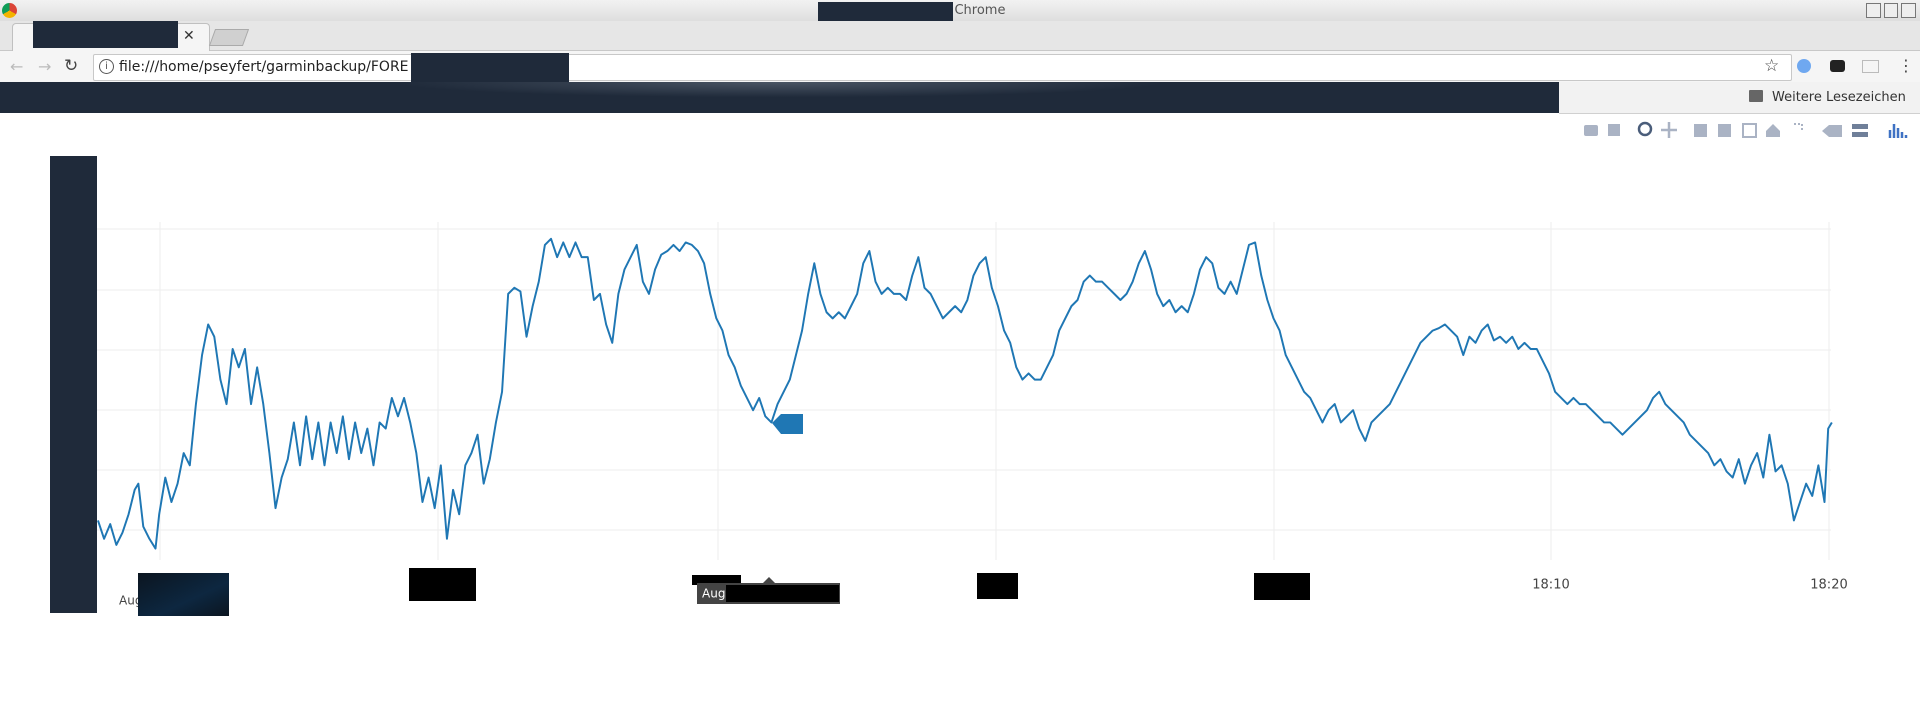 The image size is (1920, 720). What do you see at coordinates (17, 66) in the screenshot?
I see `back-button: ←` at bounding box center [17, 66].